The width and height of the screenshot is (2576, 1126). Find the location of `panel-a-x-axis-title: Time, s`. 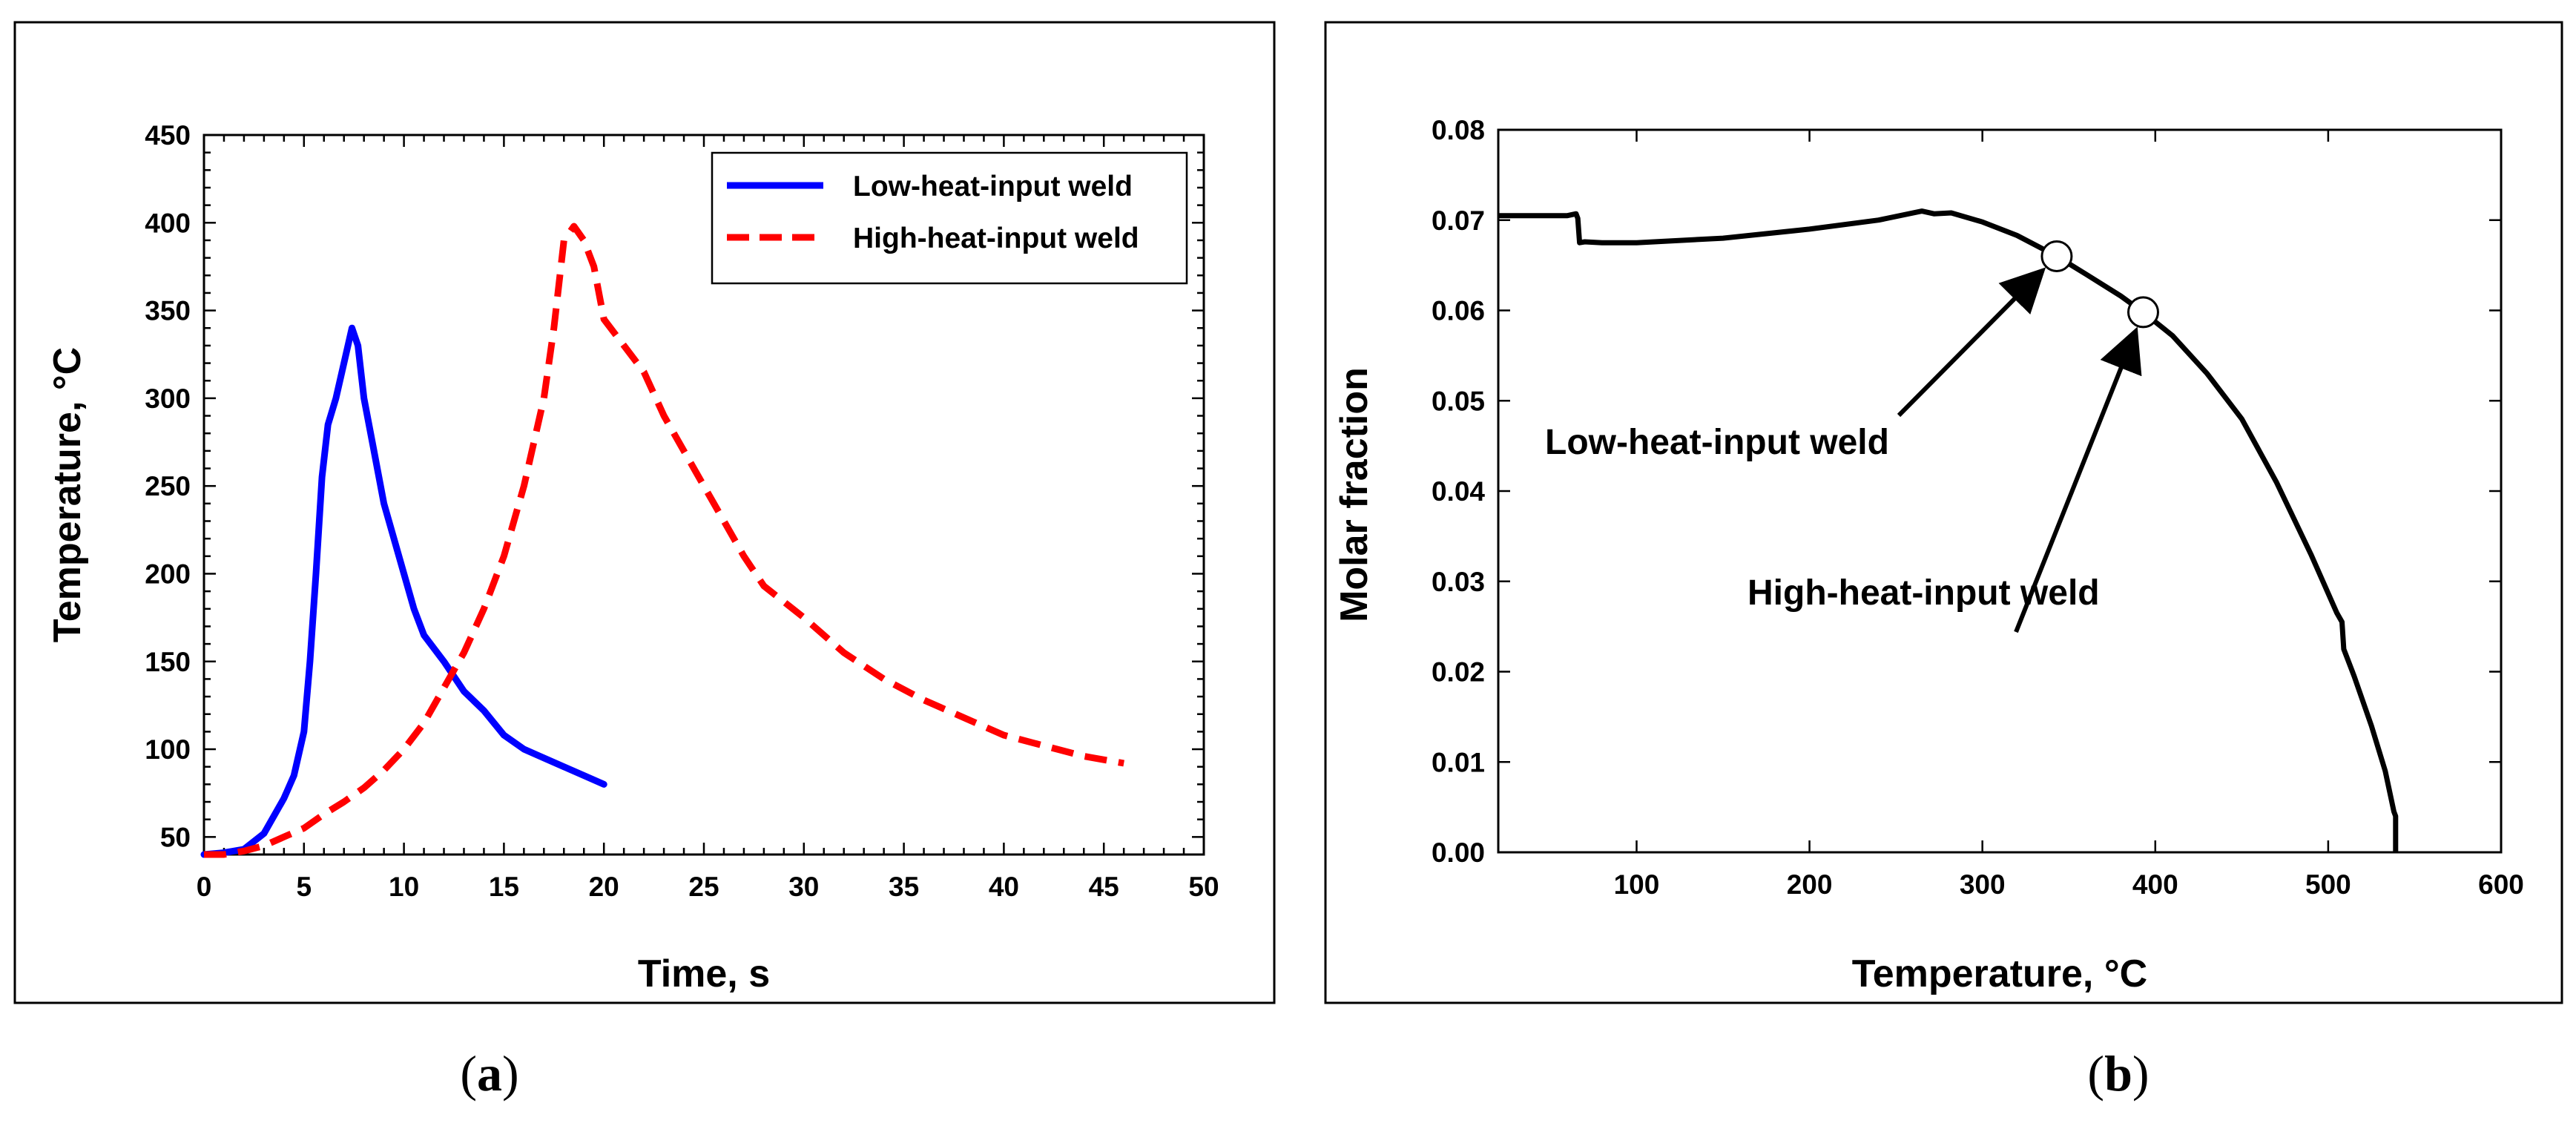

panel-a-x-axis-title: Time, s is located at coordinates (704, 973).